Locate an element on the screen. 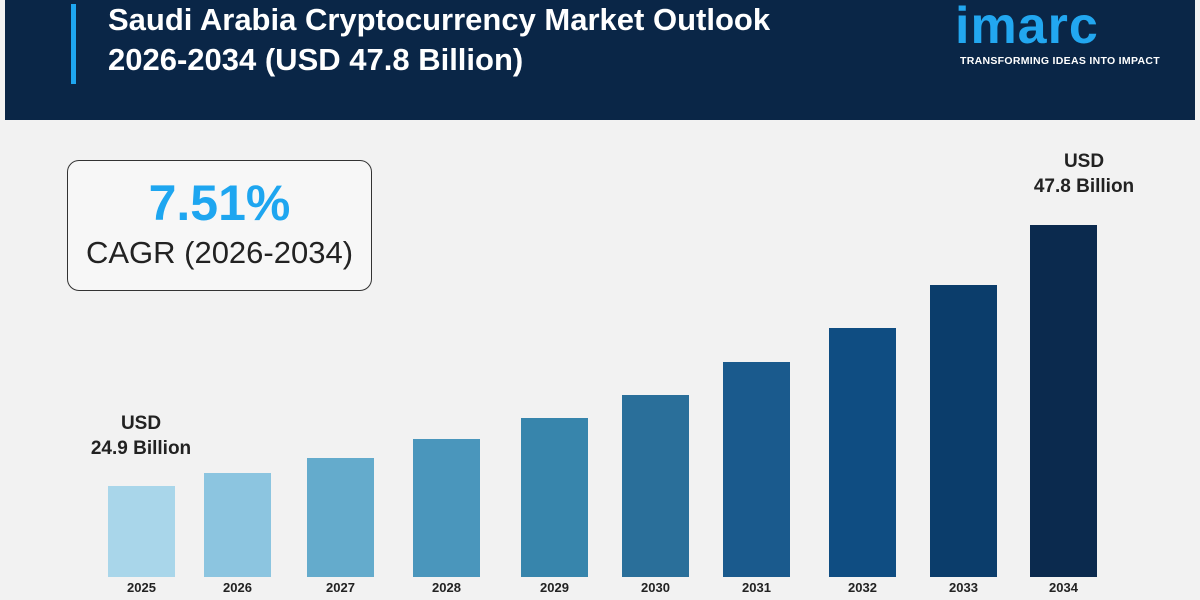  x-tick-label: 2030 is located at coordinates (655, 587).